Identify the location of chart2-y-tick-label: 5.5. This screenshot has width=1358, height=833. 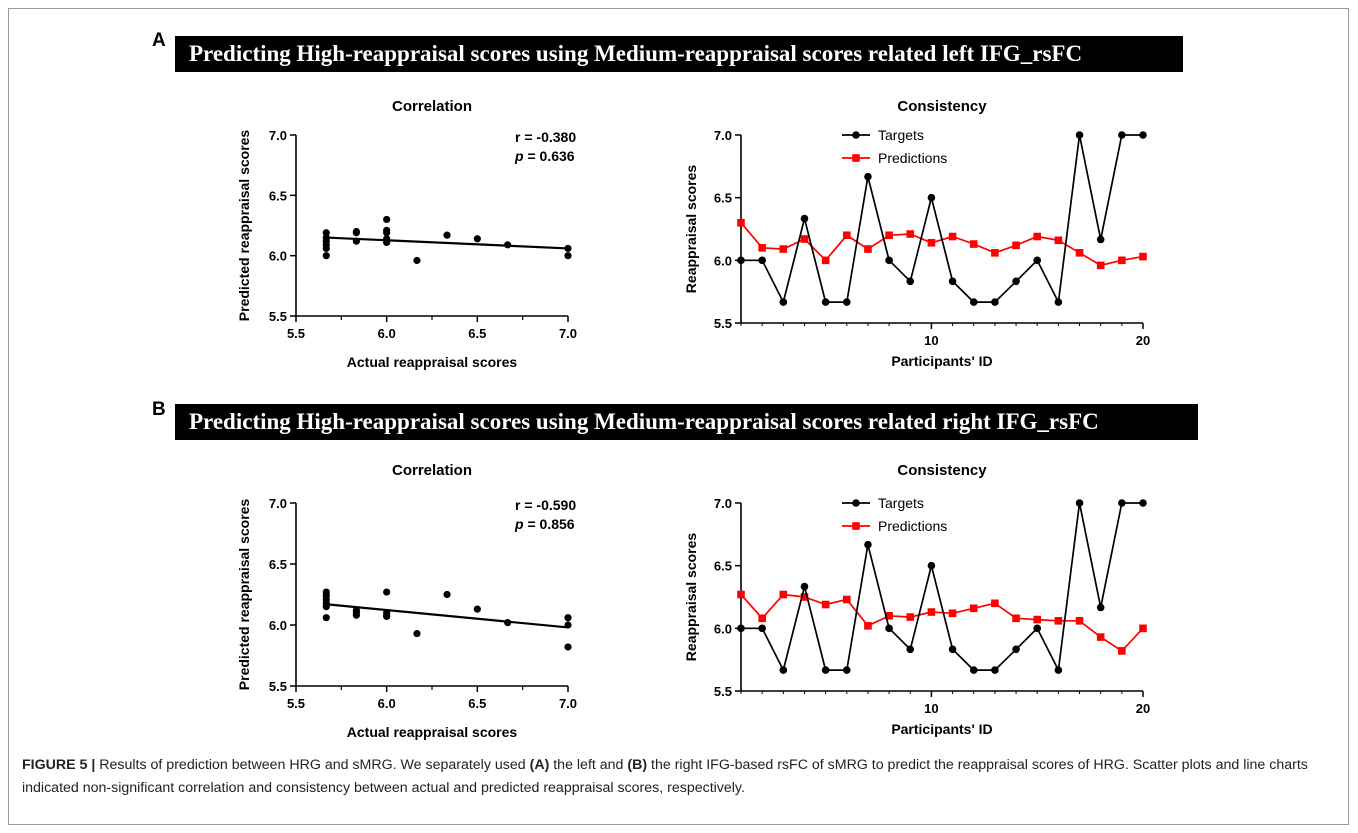
(278, 686).